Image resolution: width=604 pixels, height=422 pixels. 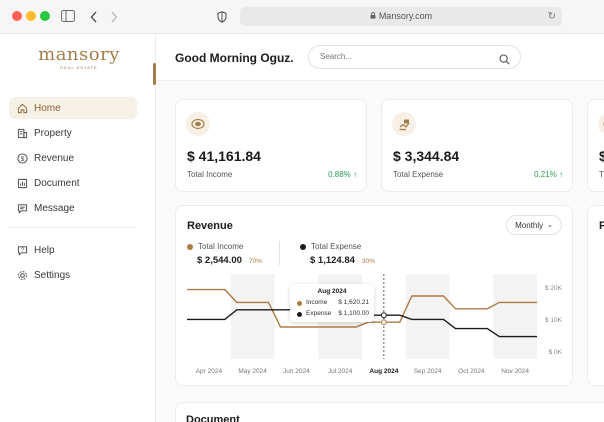 What do you see at coordinates (73, 227) in the screenshot?
I see `sidebar-divider` at bounding box center [73, 227].